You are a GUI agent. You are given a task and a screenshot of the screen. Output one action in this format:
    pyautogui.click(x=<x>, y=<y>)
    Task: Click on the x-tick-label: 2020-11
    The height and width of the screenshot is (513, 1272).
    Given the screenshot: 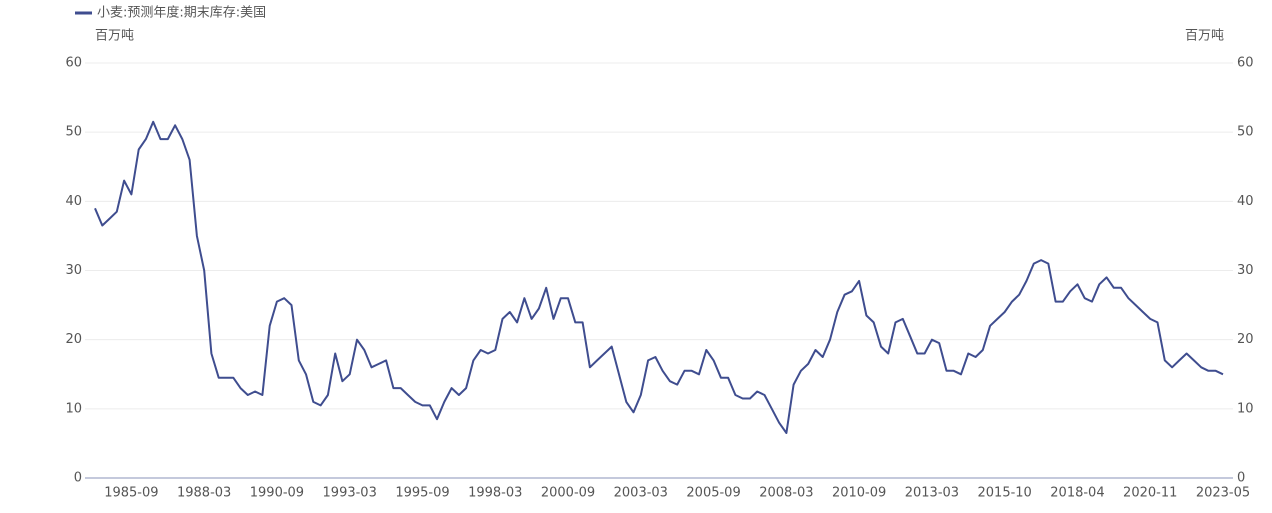 What is the action you would take?
    pyautogui.click(x=1150, y=493)
    